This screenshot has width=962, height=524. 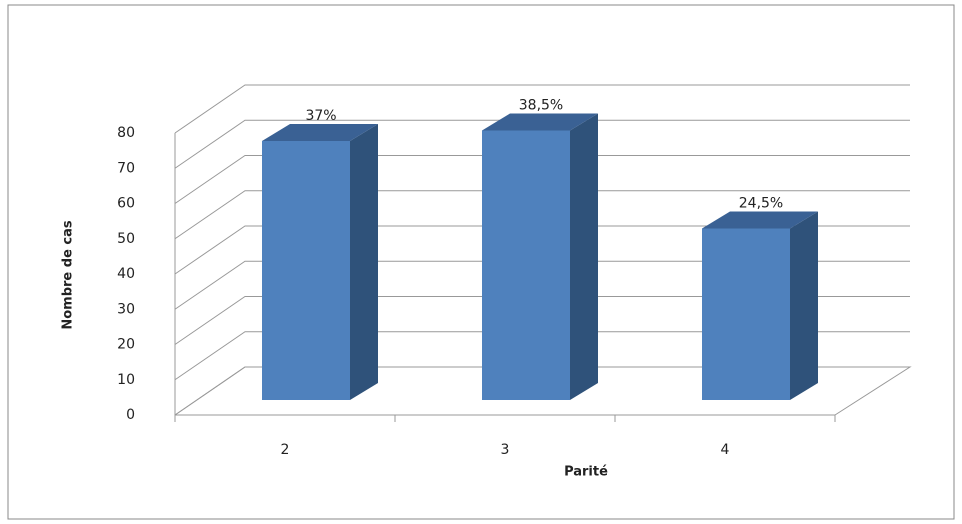 What do you see at coordinates (126, 345) in the screenshot?
I see `y-tick-label: 20` at bounding box center [126, 345].